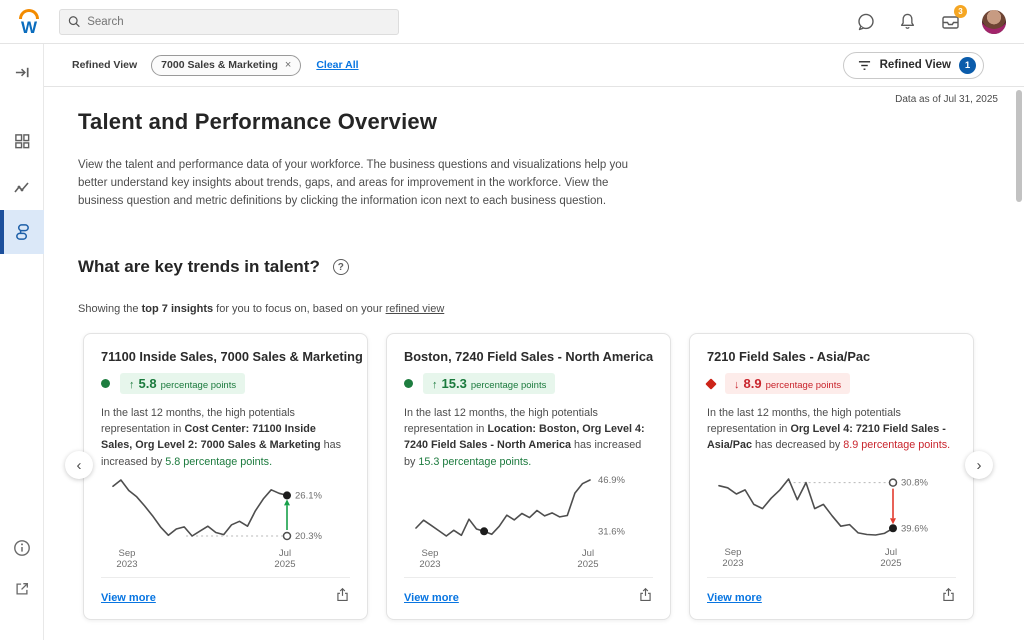 The image size is (1024, 640). What do you see at coordinates (219, 65) in the screenshot?
I see `filter-chip-label: 7000 Sales & Marketing` at bounding box center [219, 65].